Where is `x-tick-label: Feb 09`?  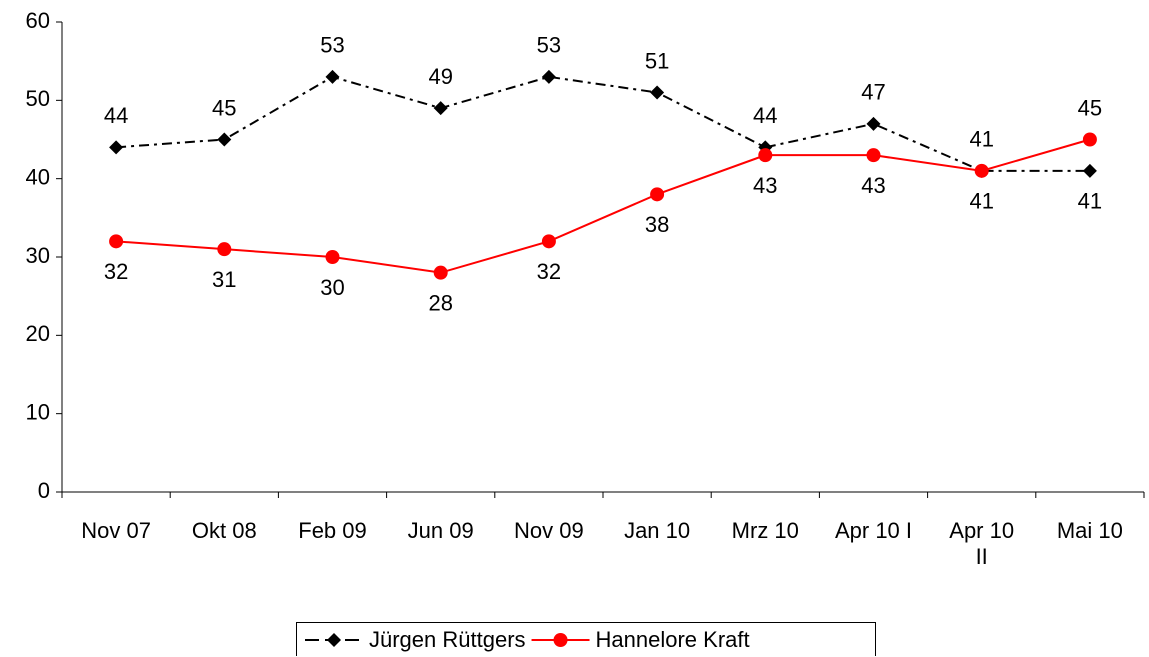 x-tick-label: Feb 09 is located at coordinates (332, 530).